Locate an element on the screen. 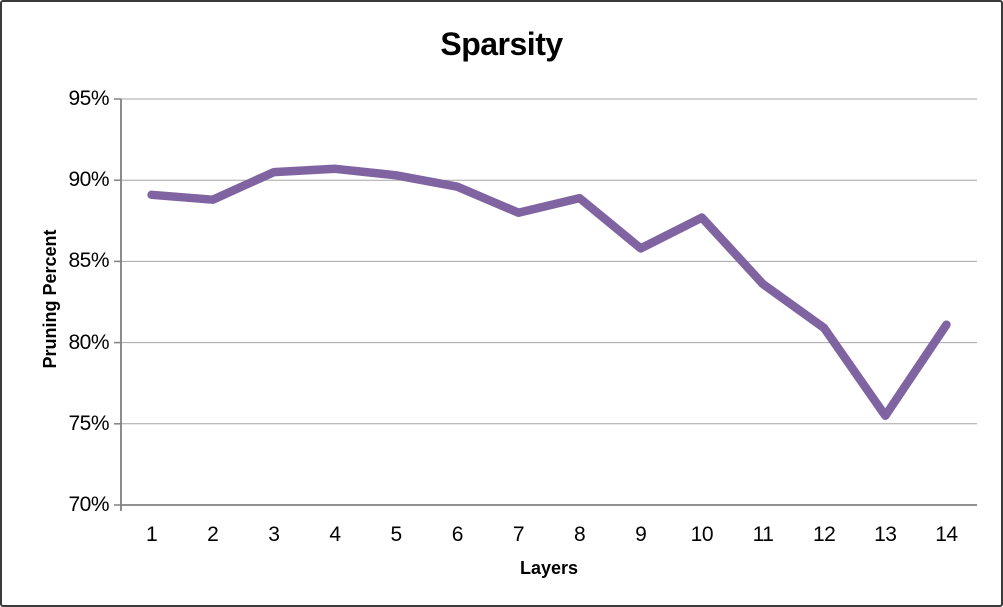 This screenshot has height=607, width=1003. y-tick-label: 75% is located at coordinates (88, 423).